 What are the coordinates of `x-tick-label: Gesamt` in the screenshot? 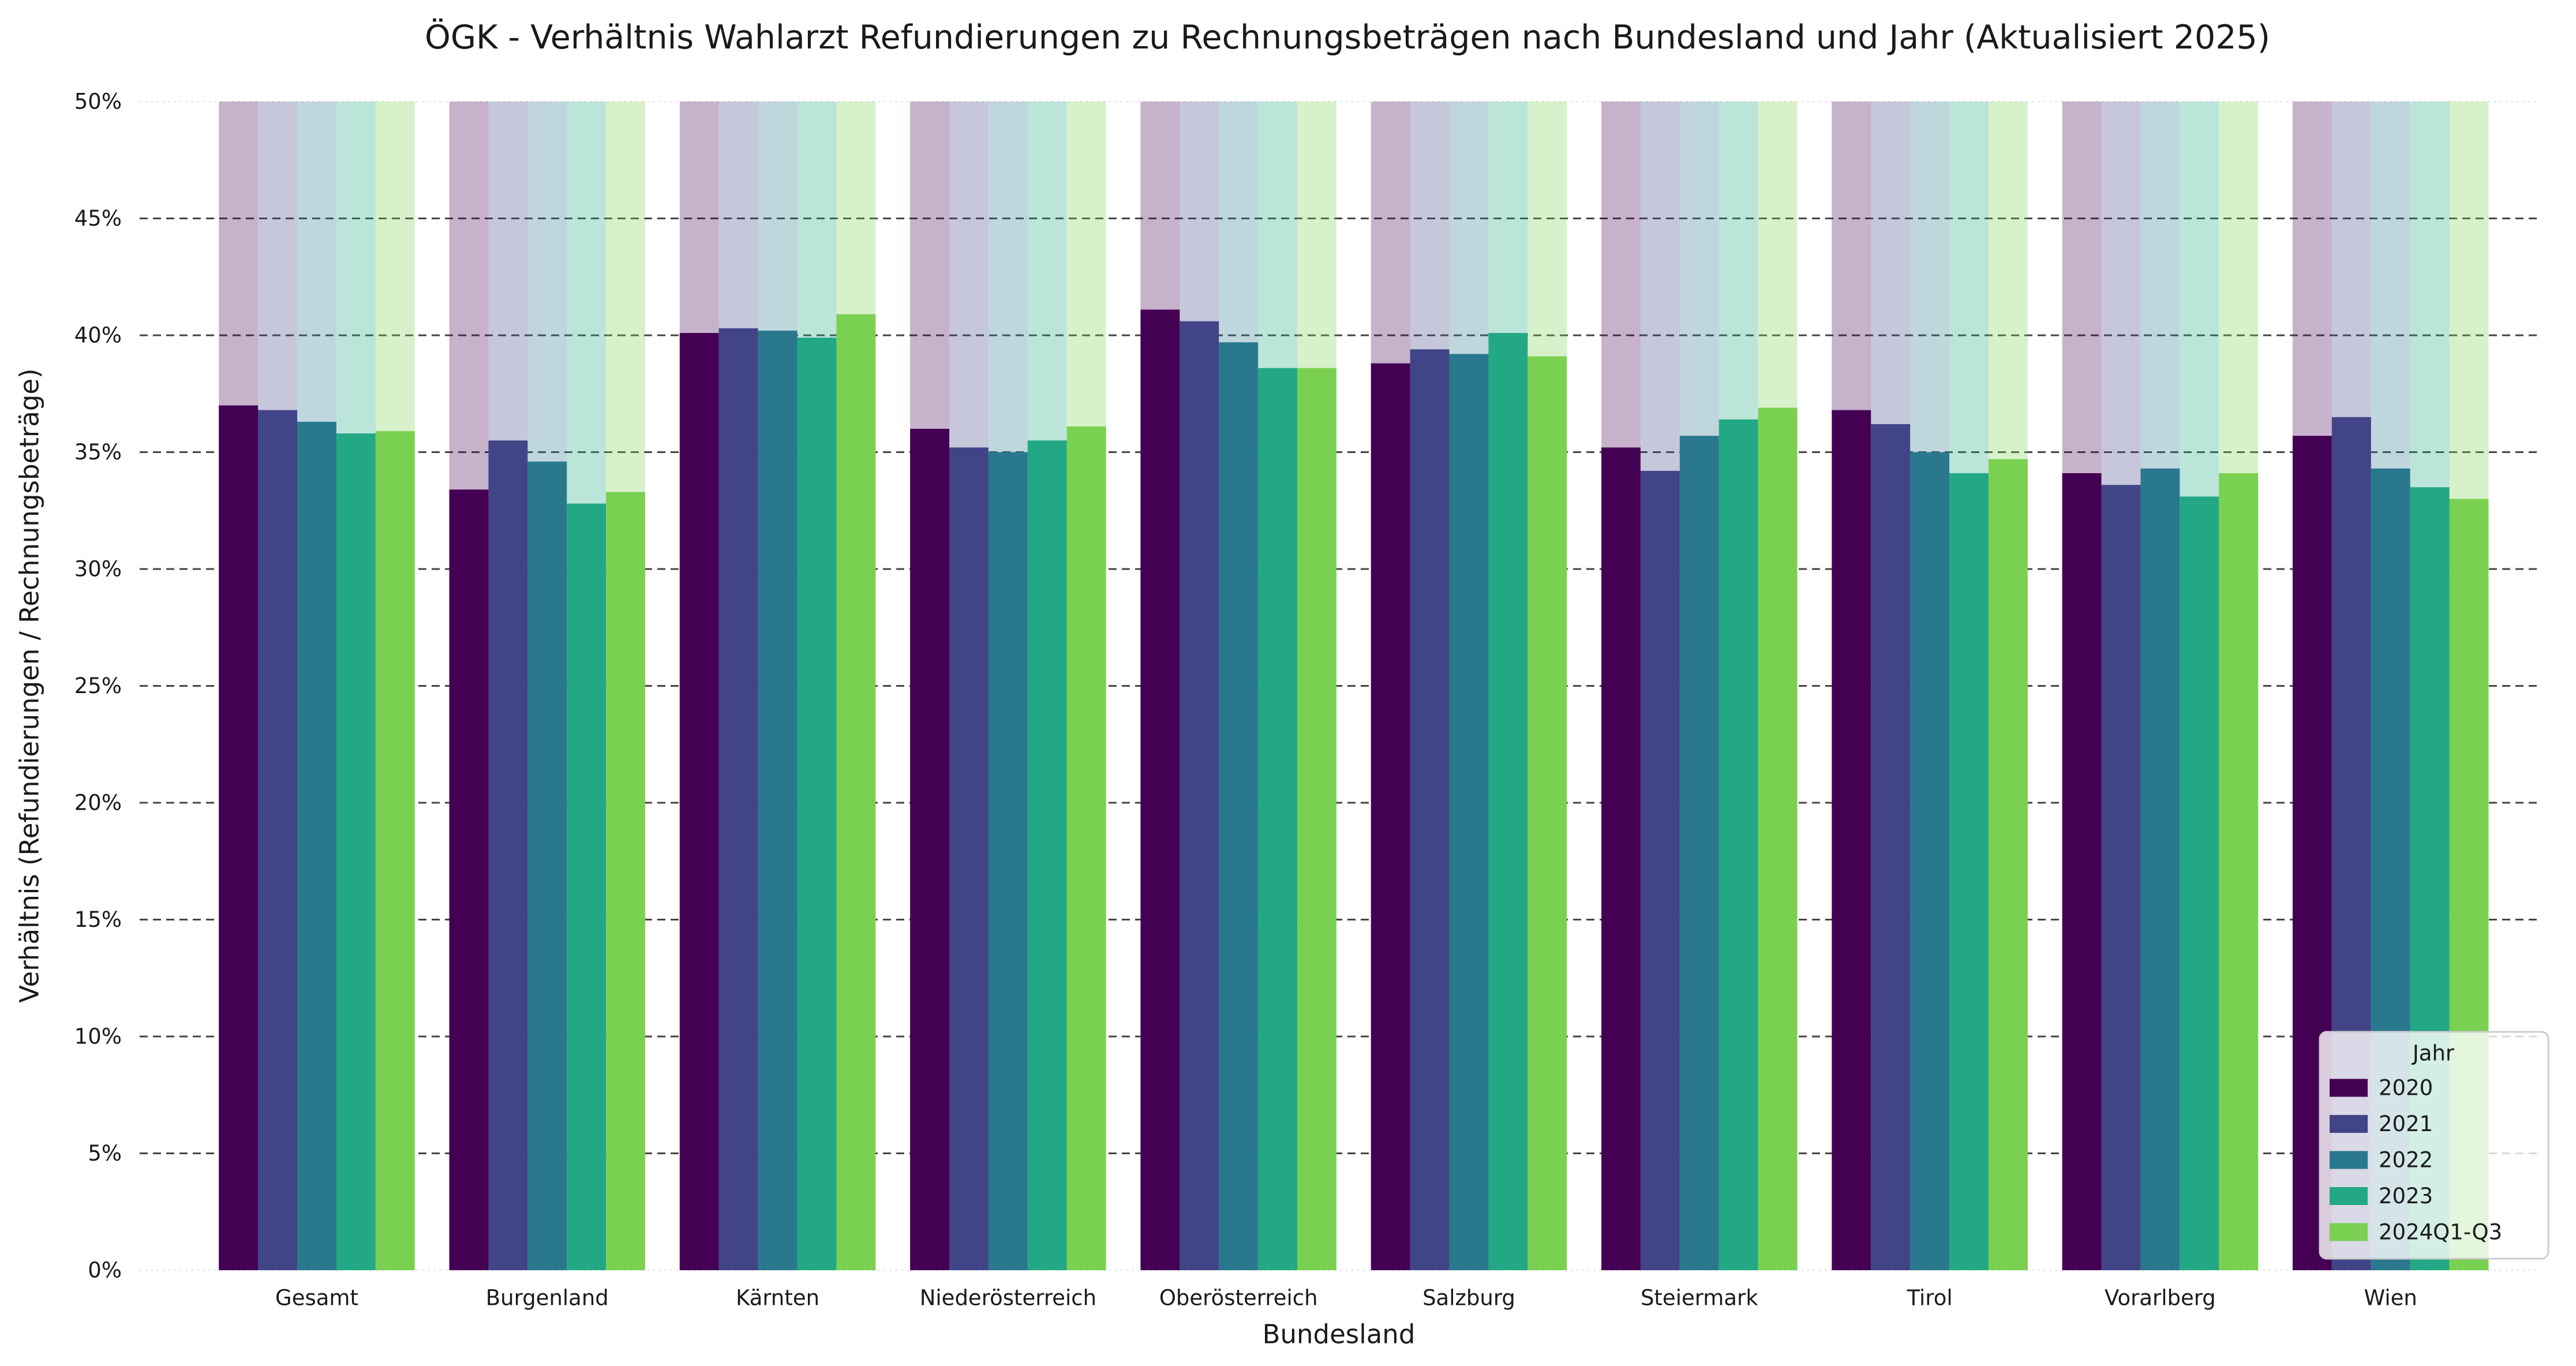 It's located at (316, 1298).